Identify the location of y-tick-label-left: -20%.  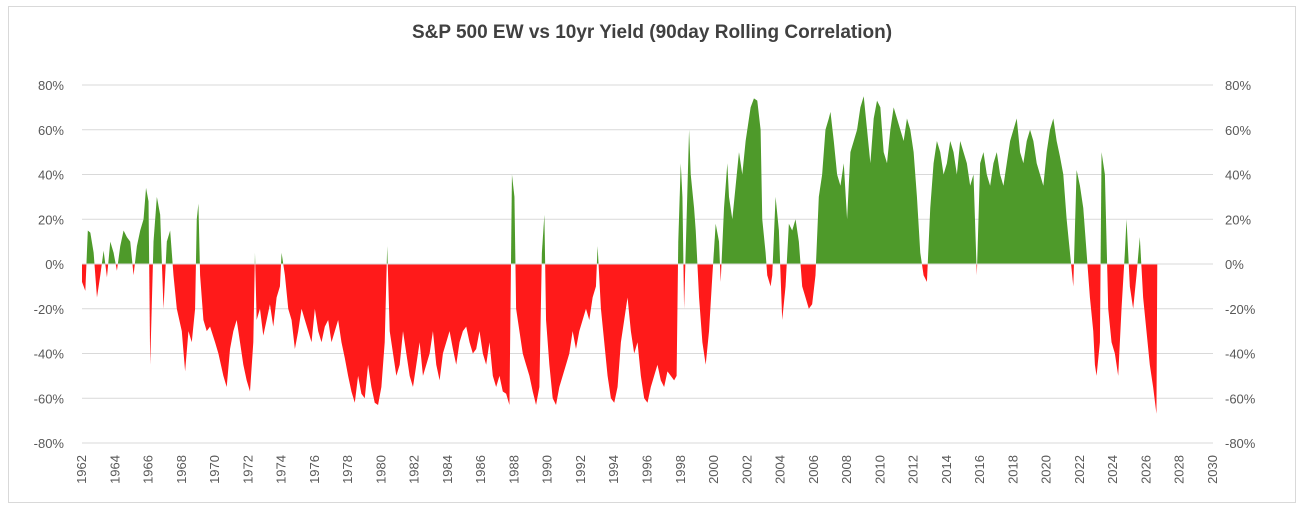
(49, 309).